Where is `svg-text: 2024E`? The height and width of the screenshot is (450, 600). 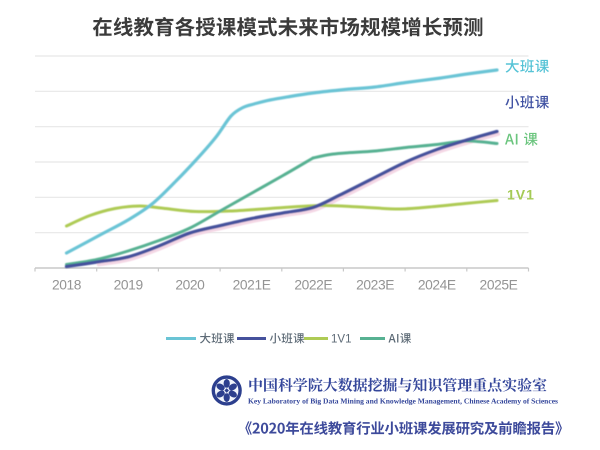 svg-text: 2024E is located at coordinates (437, 285).